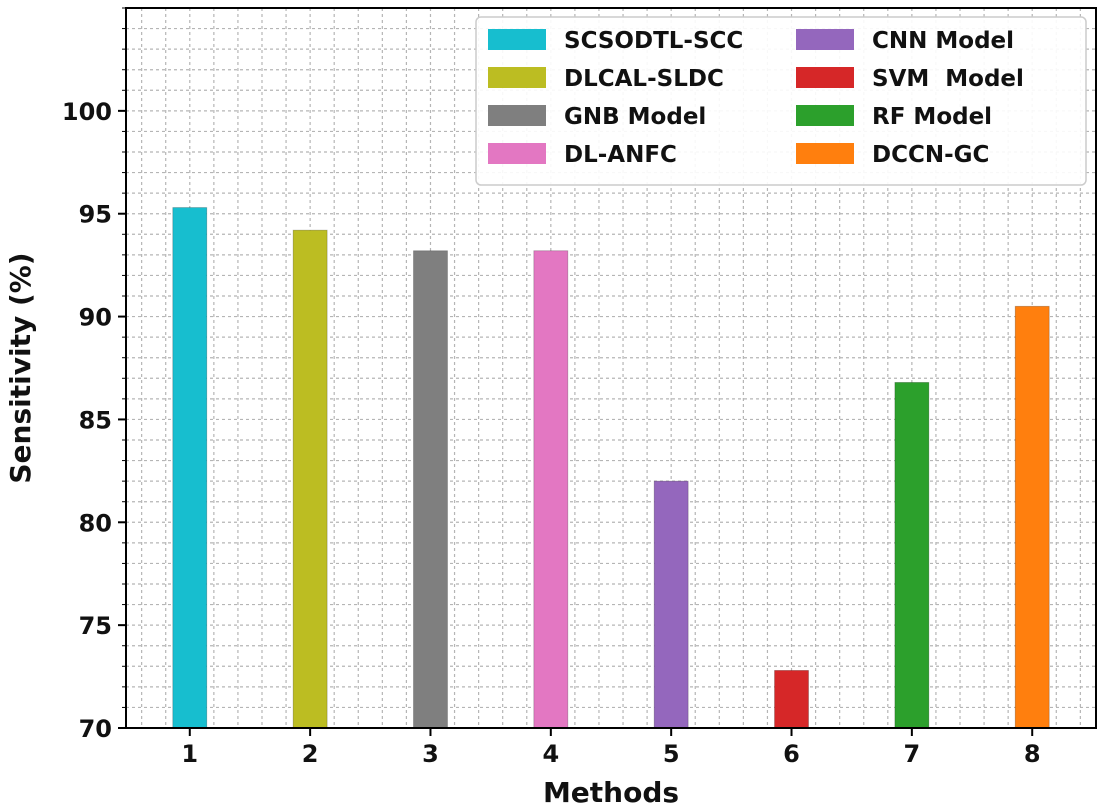 This screenshot has width=1105, height=811. Describe the element at coordinates (671, 754) in the screenshot. I see `x-tick-label: 5` at that location.